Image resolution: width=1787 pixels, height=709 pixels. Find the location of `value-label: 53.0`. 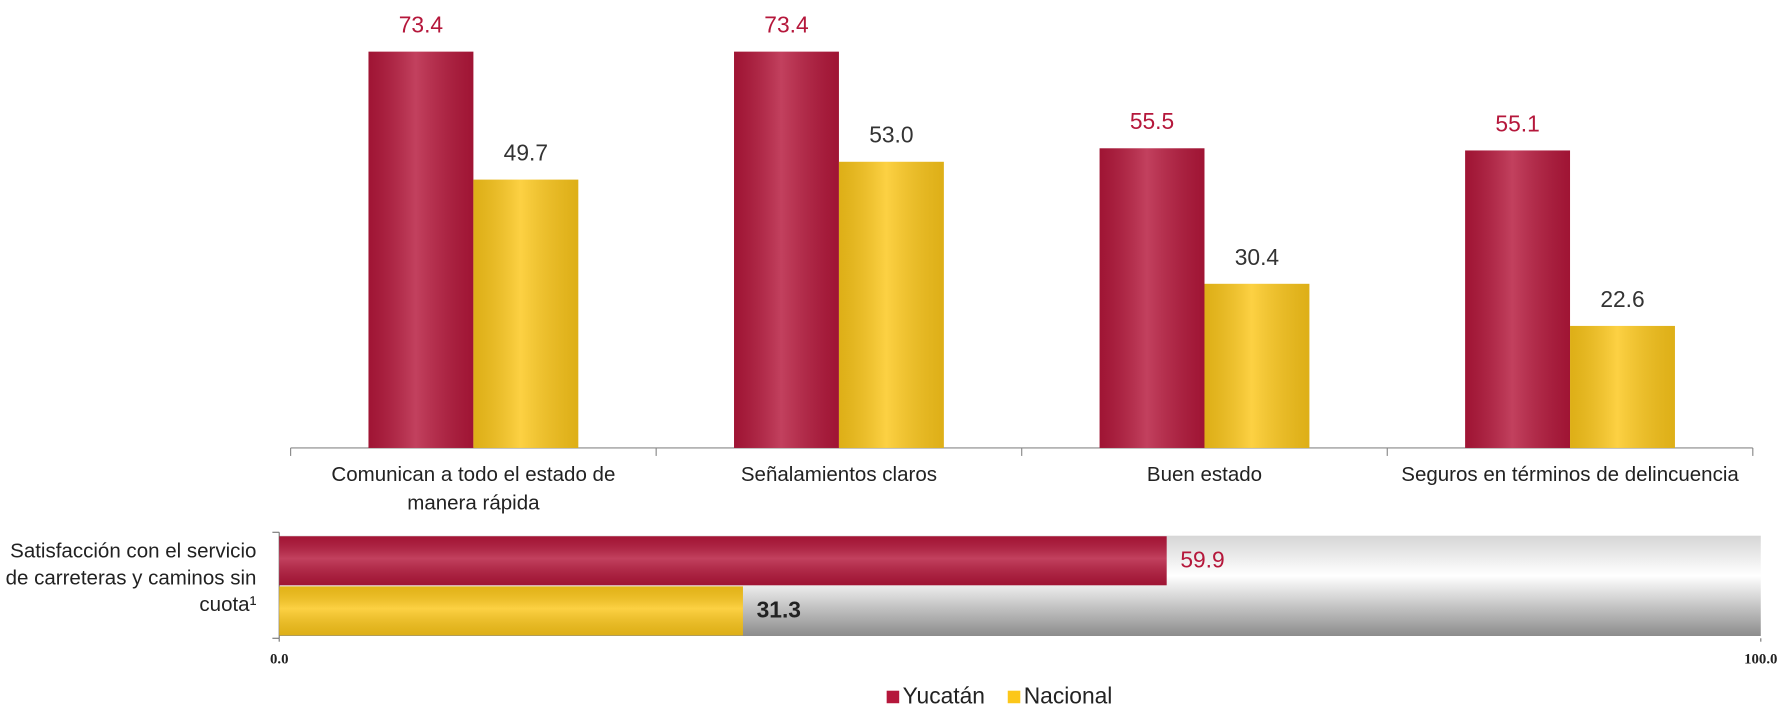

value-label: 53.0 is located at coordinates (891, 135).